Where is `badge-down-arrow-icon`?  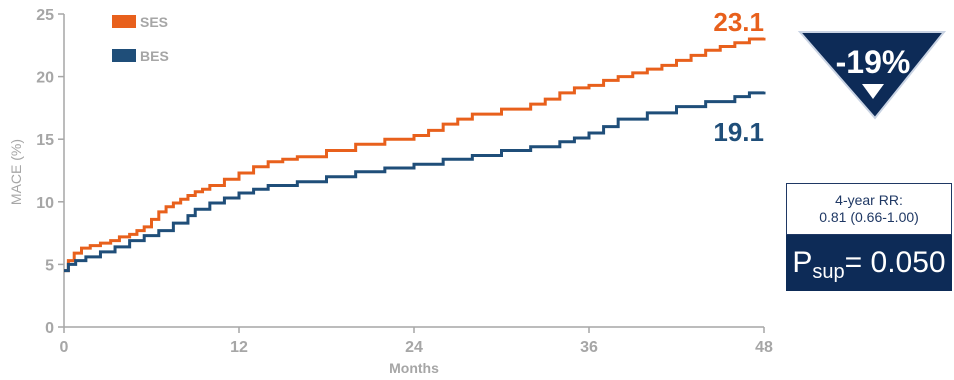 badge-down-arrow-icon is located at coordinates (873, 91).